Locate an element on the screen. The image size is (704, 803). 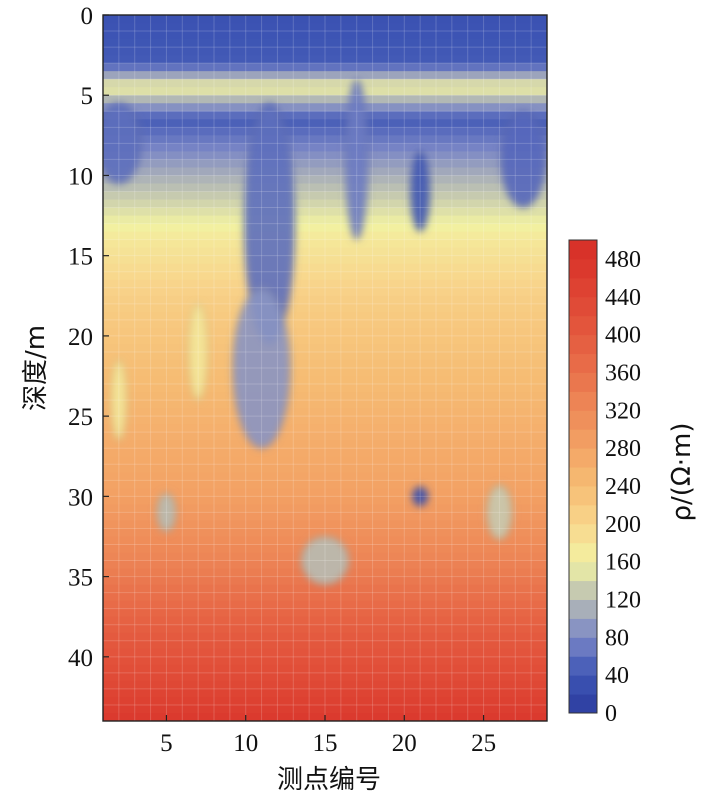
colorbar-swatches is located at coordinates (583, 477).